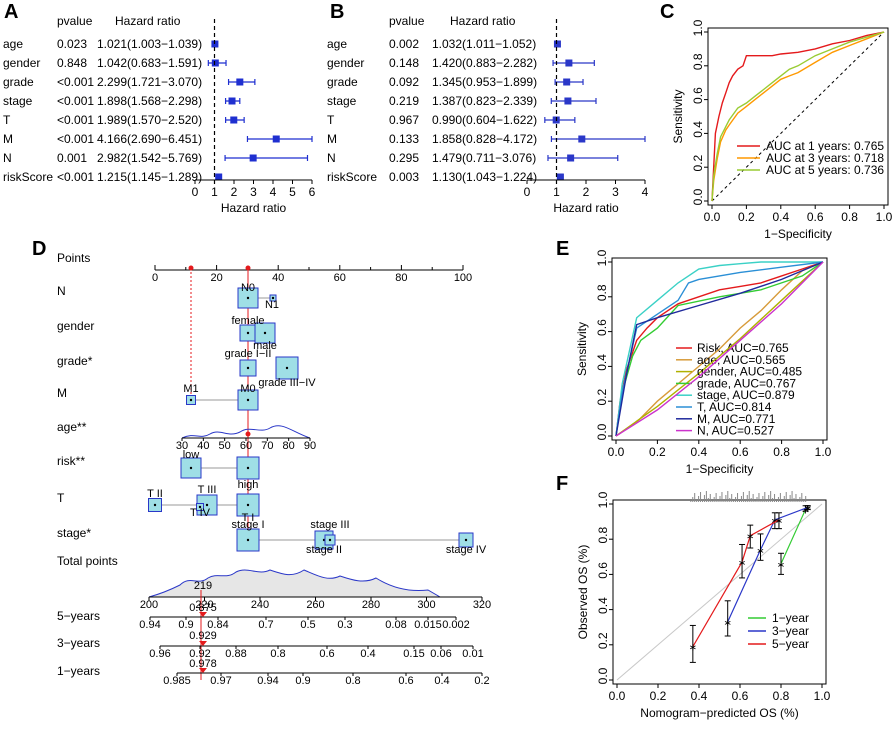 This screenshot has height=732, width=892. I want to click on row-hazard-ratio: 1.989(1.570−2.520), so click(149, 120).